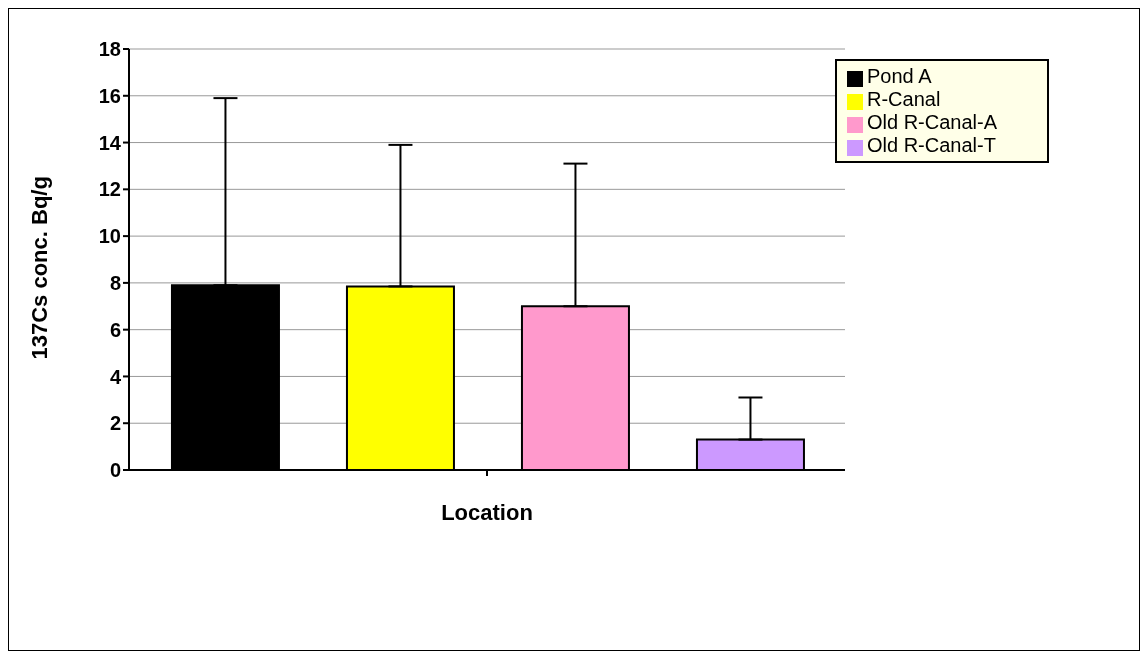  I want to click on y-tick-label: 6, so click(115, 329).